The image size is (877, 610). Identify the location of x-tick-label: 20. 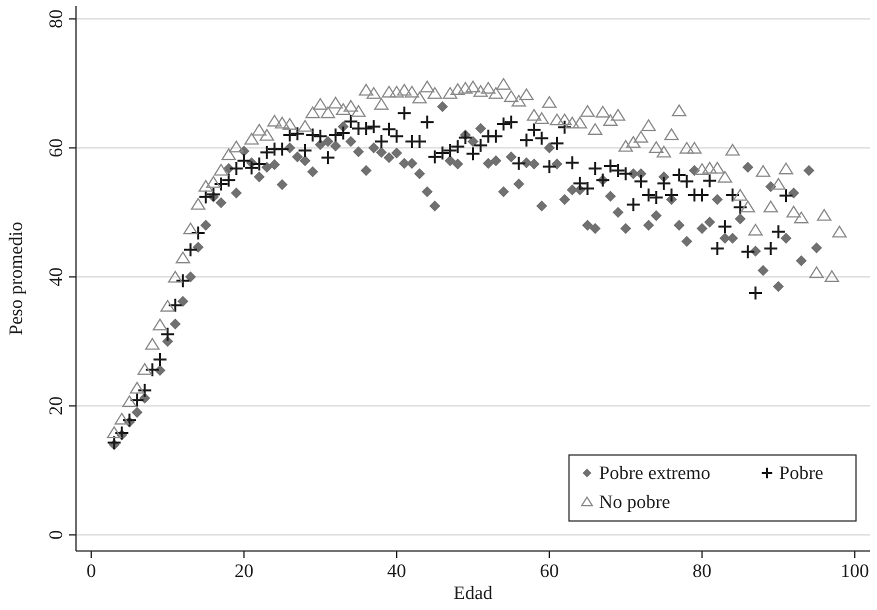
(244, 571).